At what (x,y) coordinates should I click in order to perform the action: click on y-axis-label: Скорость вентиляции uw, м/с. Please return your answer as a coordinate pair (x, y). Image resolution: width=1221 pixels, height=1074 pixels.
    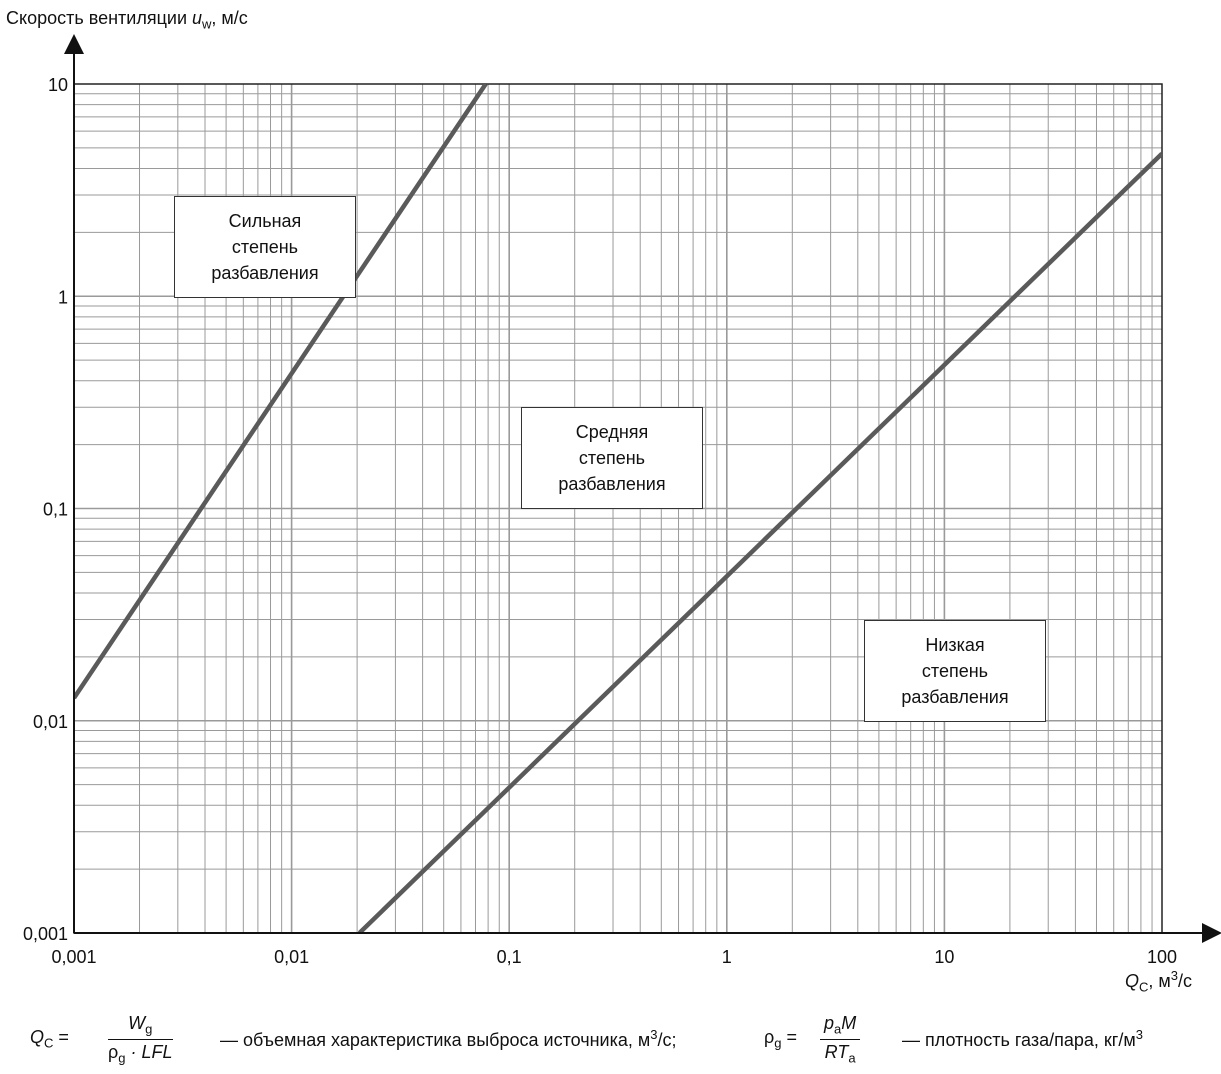
    Looking at the image, I should click on (127, 20).